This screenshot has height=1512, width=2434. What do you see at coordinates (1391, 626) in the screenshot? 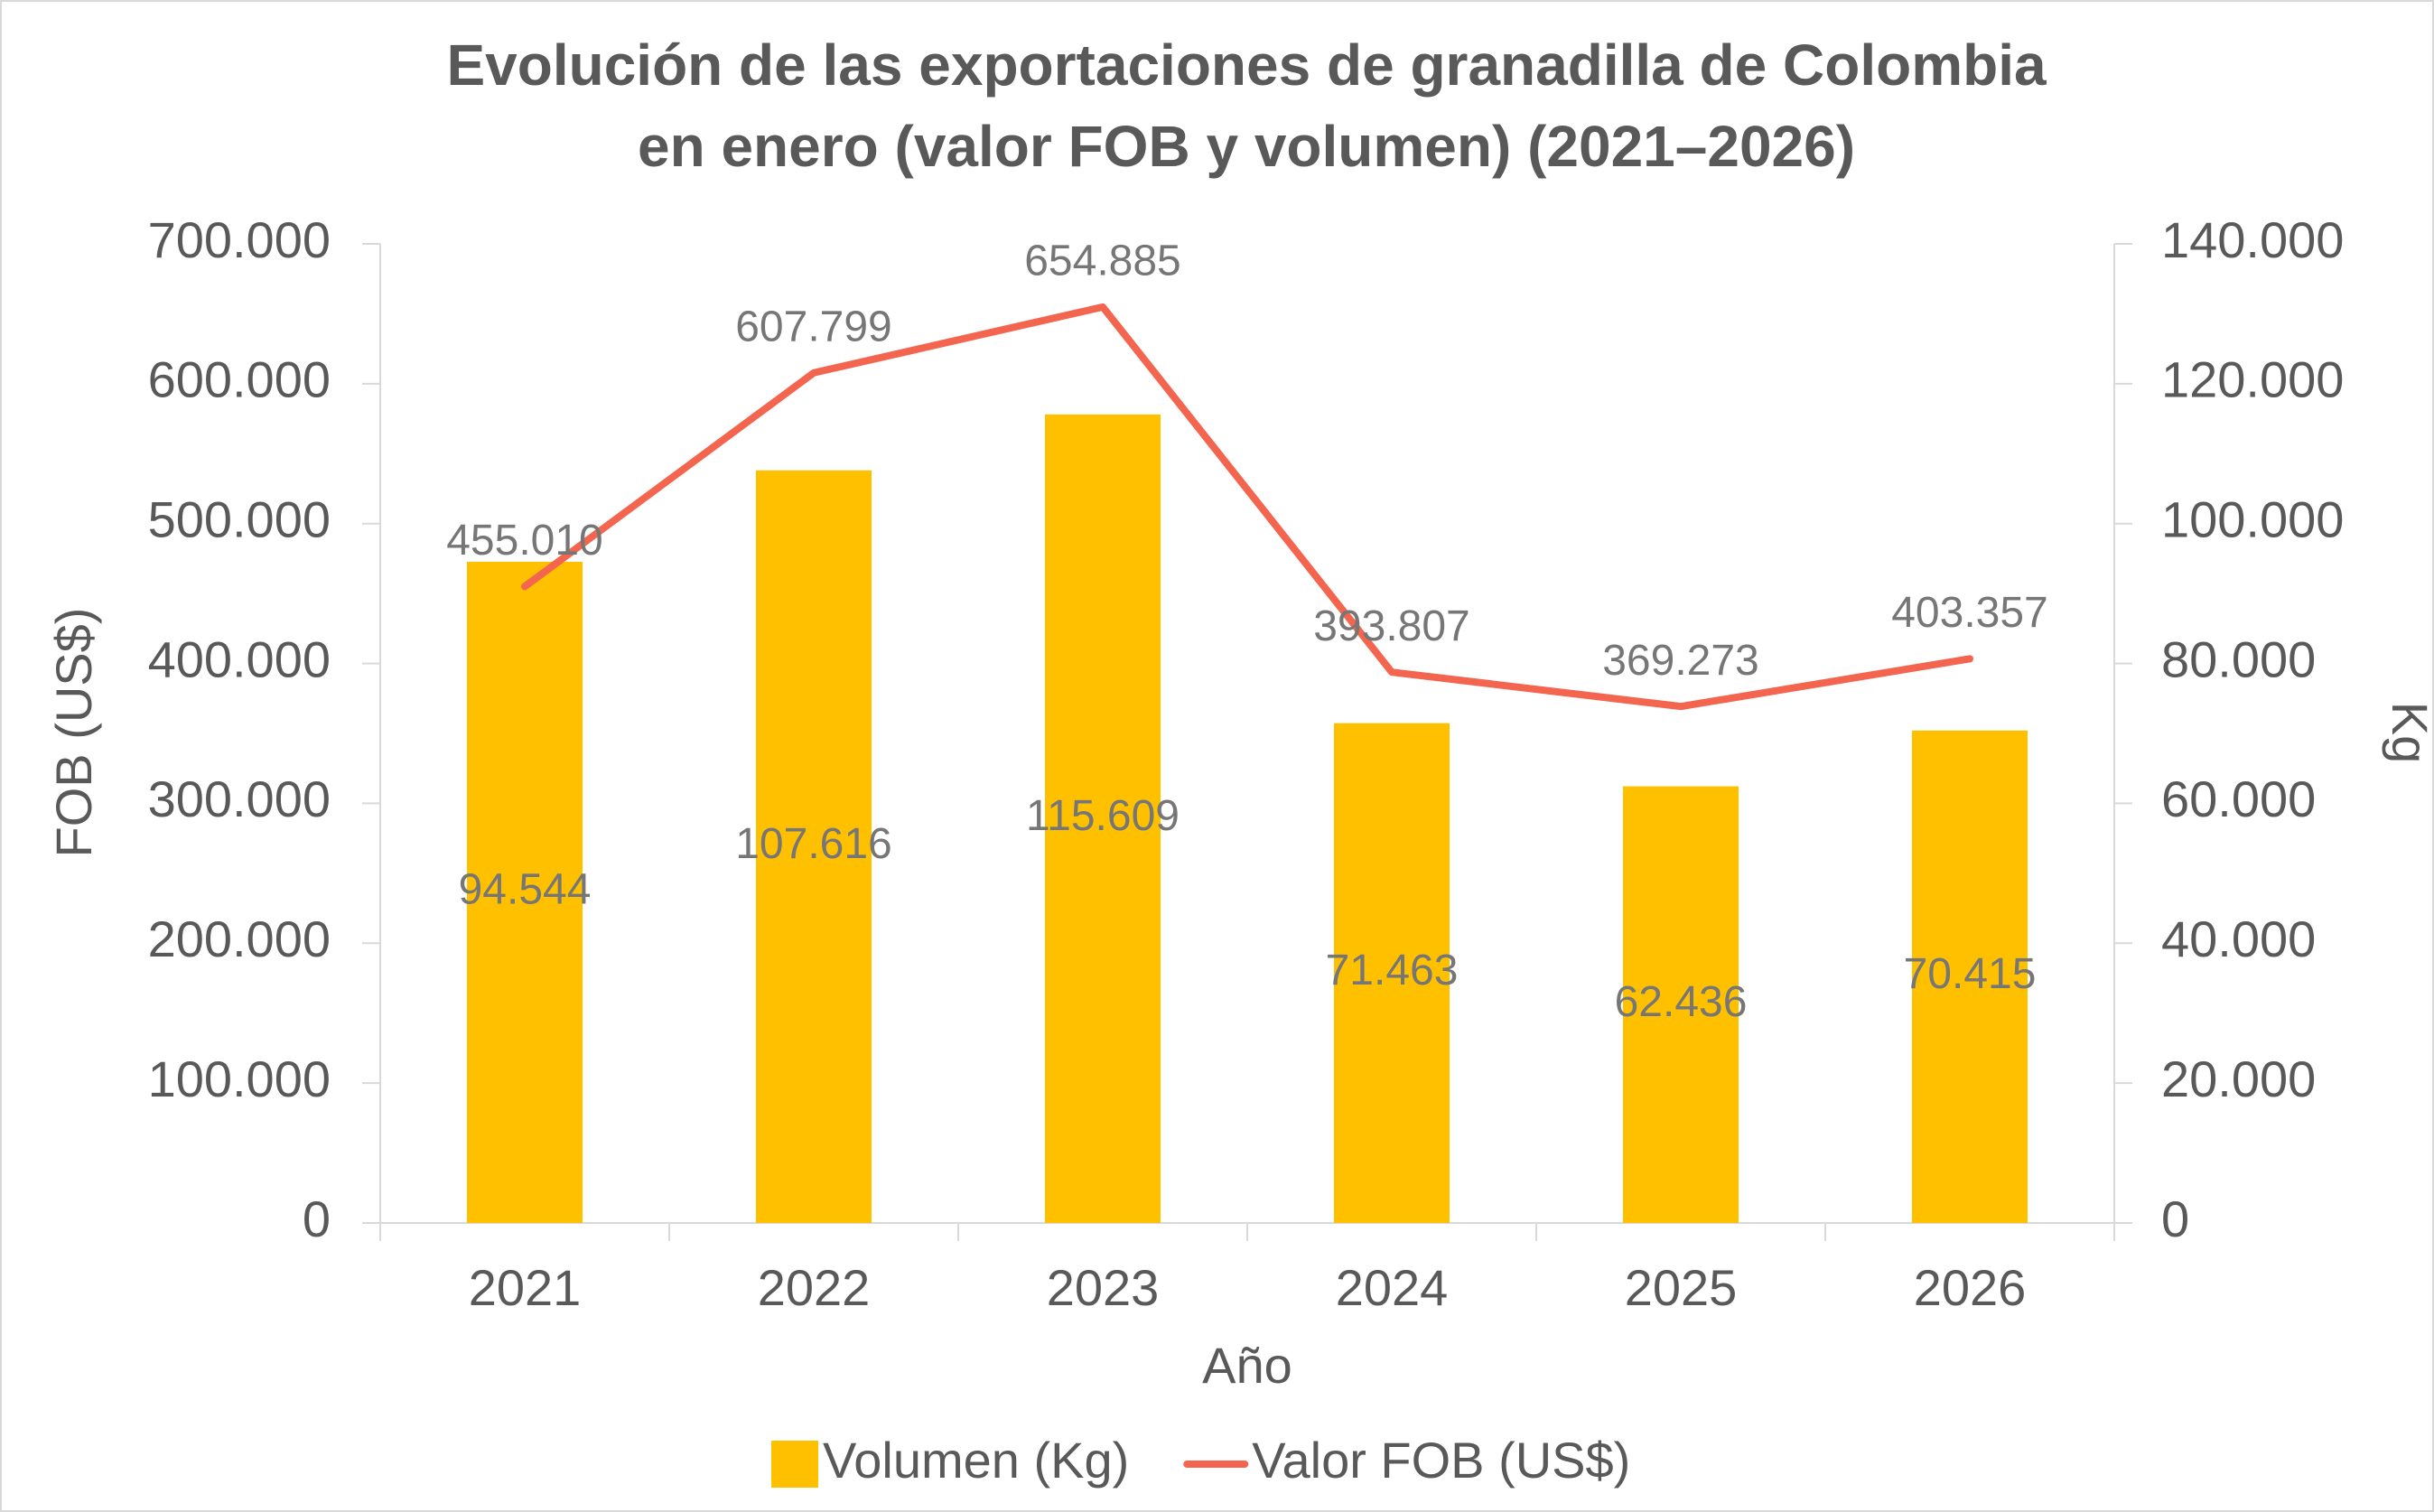
I see `line-value-label: 393.807` at bounding box center [1391, 626].